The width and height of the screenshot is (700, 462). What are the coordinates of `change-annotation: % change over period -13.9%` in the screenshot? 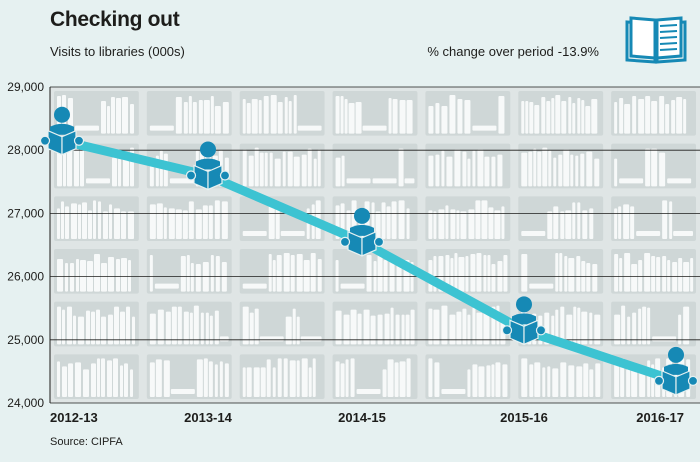 It's located at (515, 51).